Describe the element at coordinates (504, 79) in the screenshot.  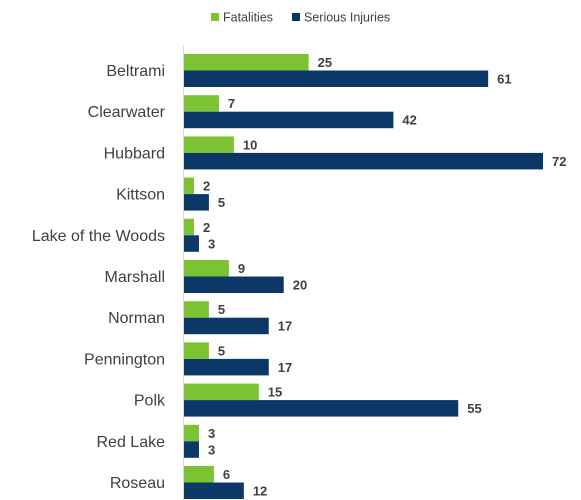
I see `value-label-serious-injuries-beltrami: 61` at that location.